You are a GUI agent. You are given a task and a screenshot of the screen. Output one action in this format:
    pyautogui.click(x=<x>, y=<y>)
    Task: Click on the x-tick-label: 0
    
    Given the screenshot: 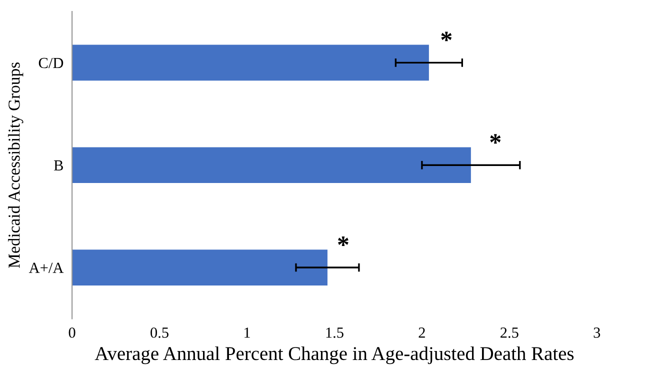 What is the action you would take?
    pyautogui.click(x=72, y=332)
    